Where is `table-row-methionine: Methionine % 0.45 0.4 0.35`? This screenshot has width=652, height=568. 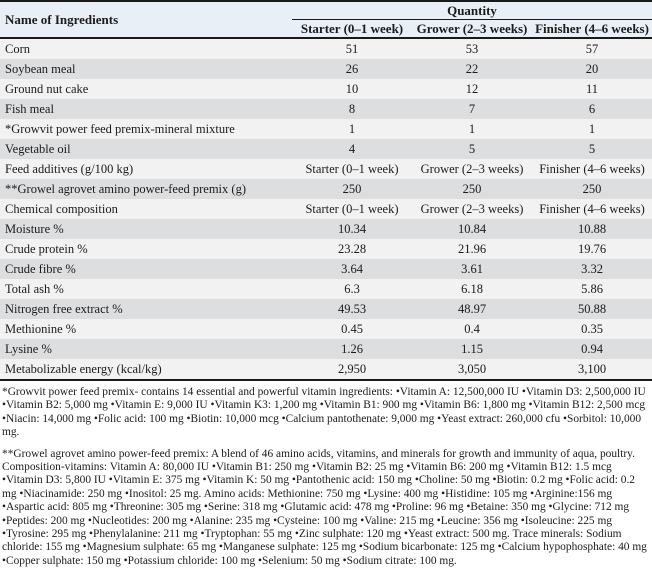
table-row-methionine: Methionine % 0.45 0.4 0.35 is located at coordinates (326, 329).